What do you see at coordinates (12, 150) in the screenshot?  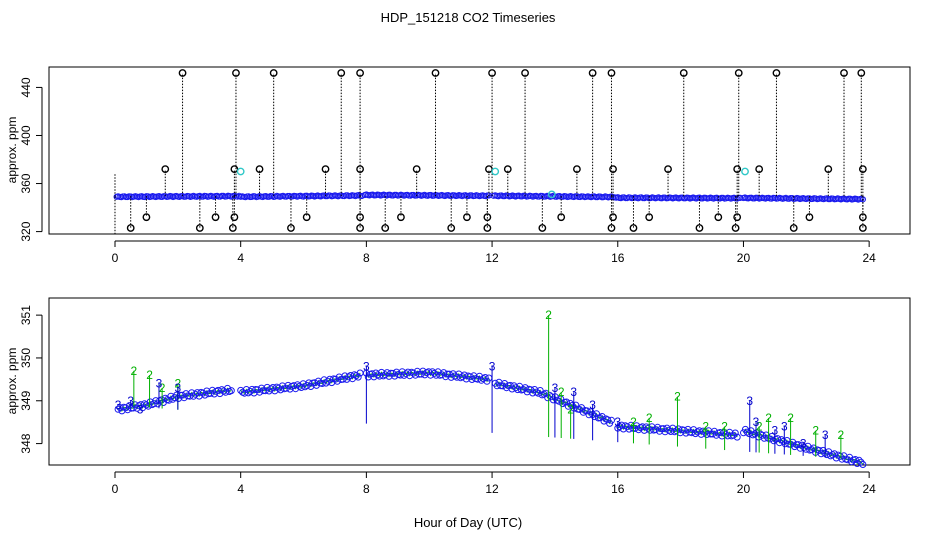 I see `top-y-axis-label: approx. ppm` at bounding box center [12, 150].